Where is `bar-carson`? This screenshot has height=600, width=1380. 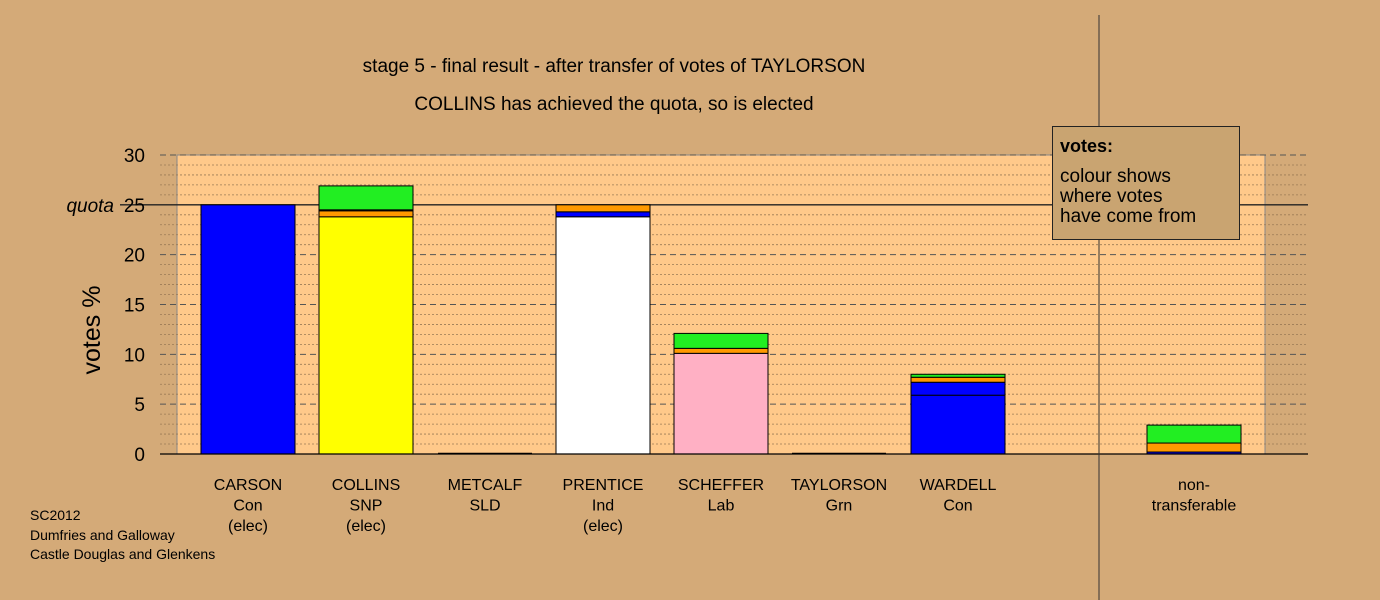 bar-carson is located at coordinates (248, 329).